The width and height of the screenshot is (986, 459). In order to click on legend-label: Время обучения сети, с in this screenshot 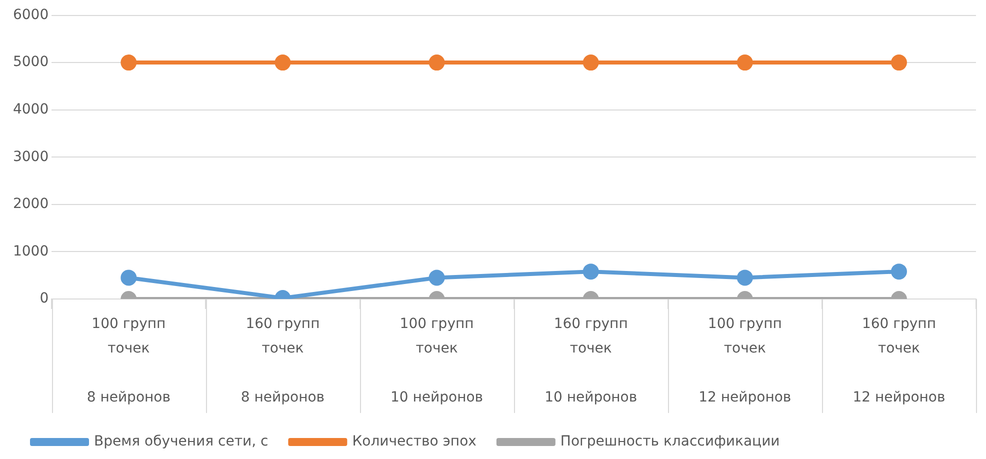, I will do `click(181, 442)`.